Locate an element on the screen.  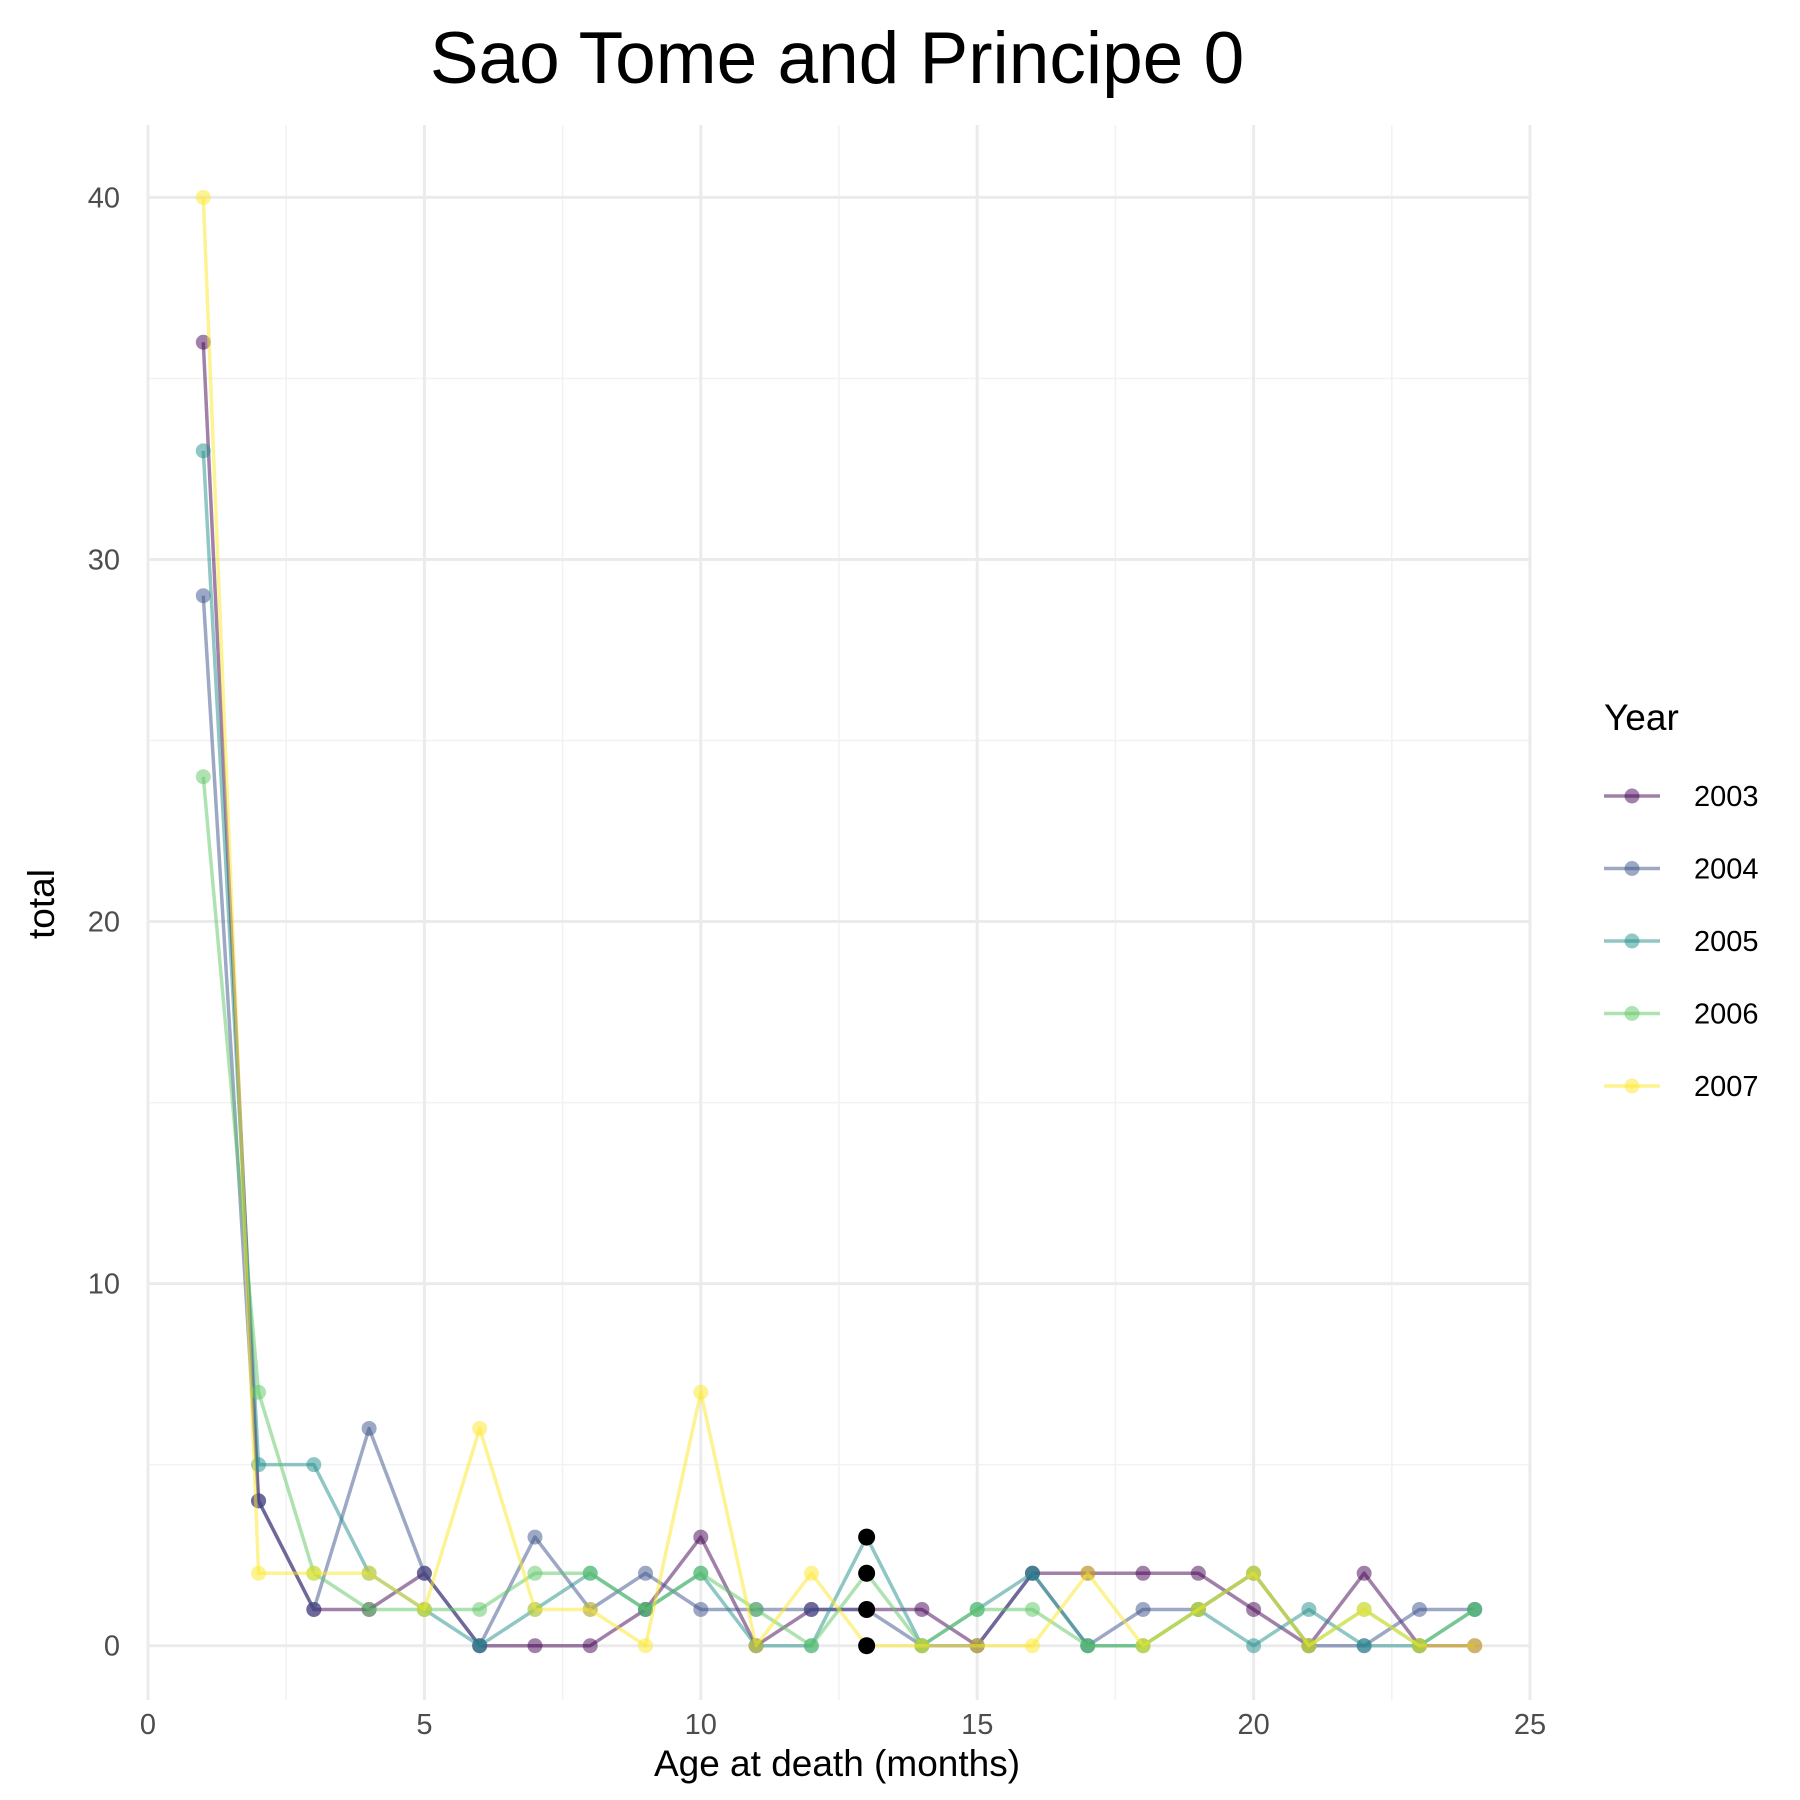
y-tick-label: 40 is located at coordinates (104, 198).